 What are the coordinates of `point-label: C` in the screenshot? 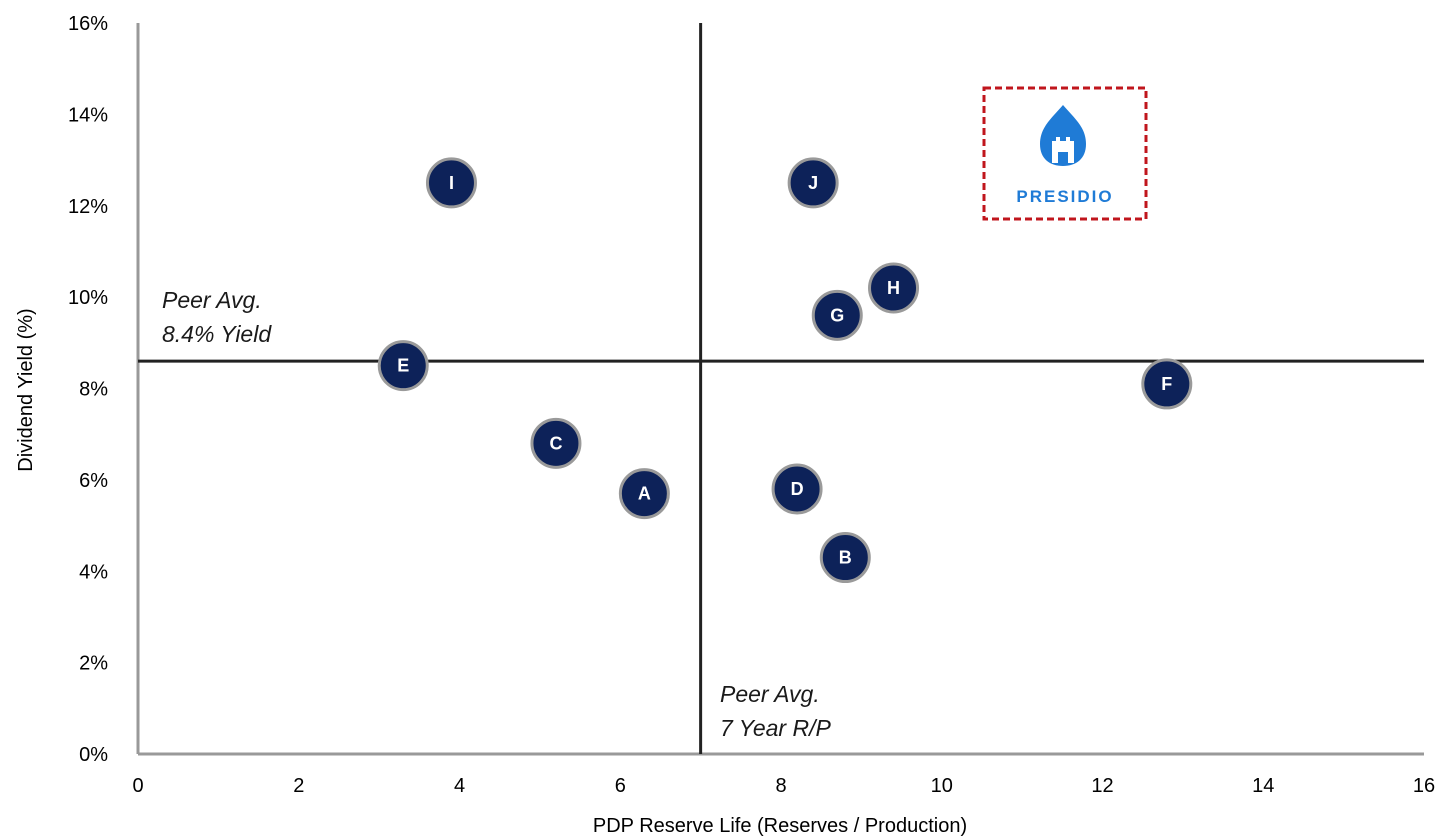 It's located at (555, 443).